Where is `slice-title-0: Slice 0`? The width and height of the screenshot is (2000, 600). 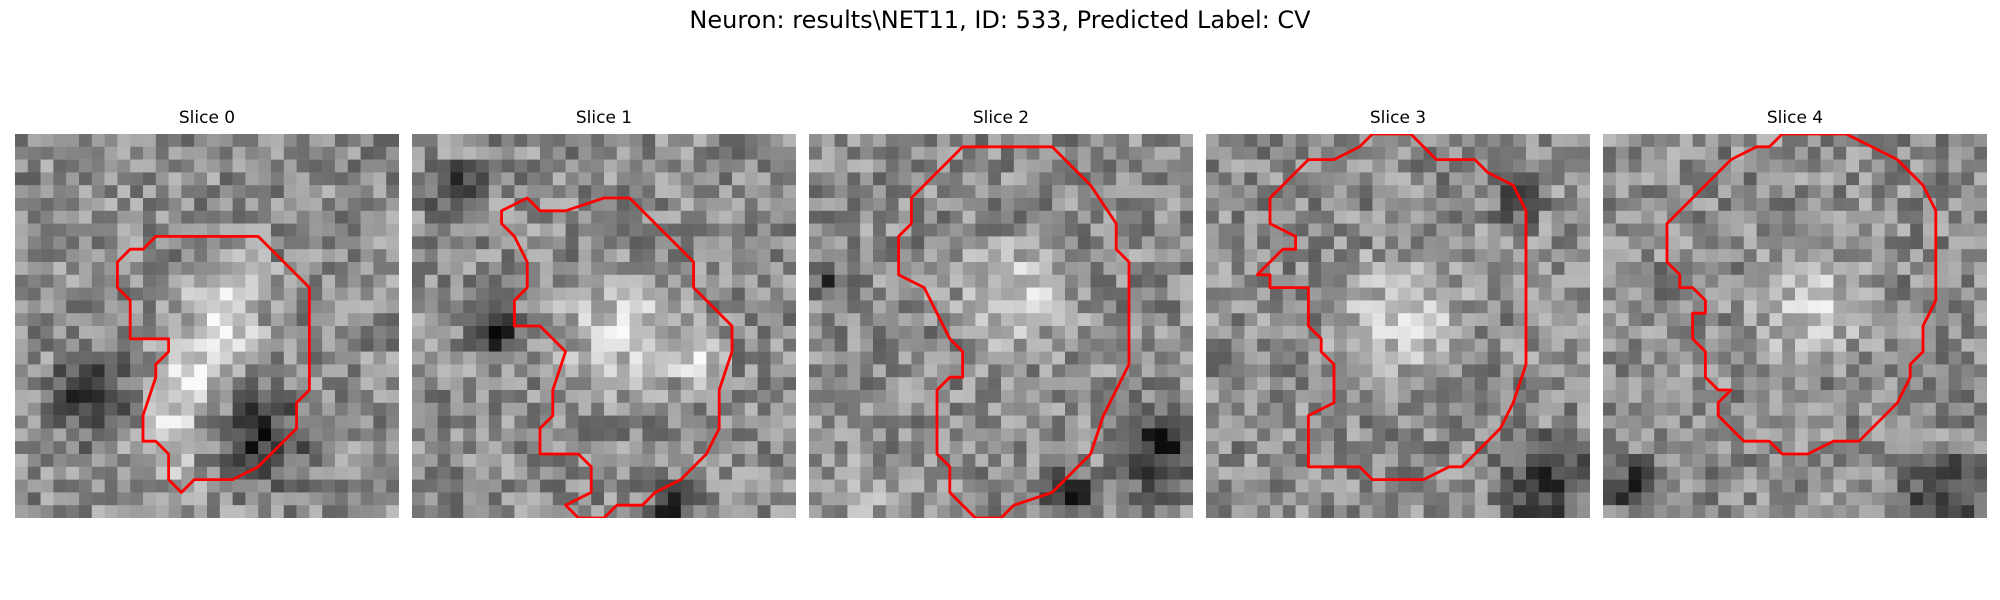 slice-title-0: Slice 0 is located at coordinates (207, 118).